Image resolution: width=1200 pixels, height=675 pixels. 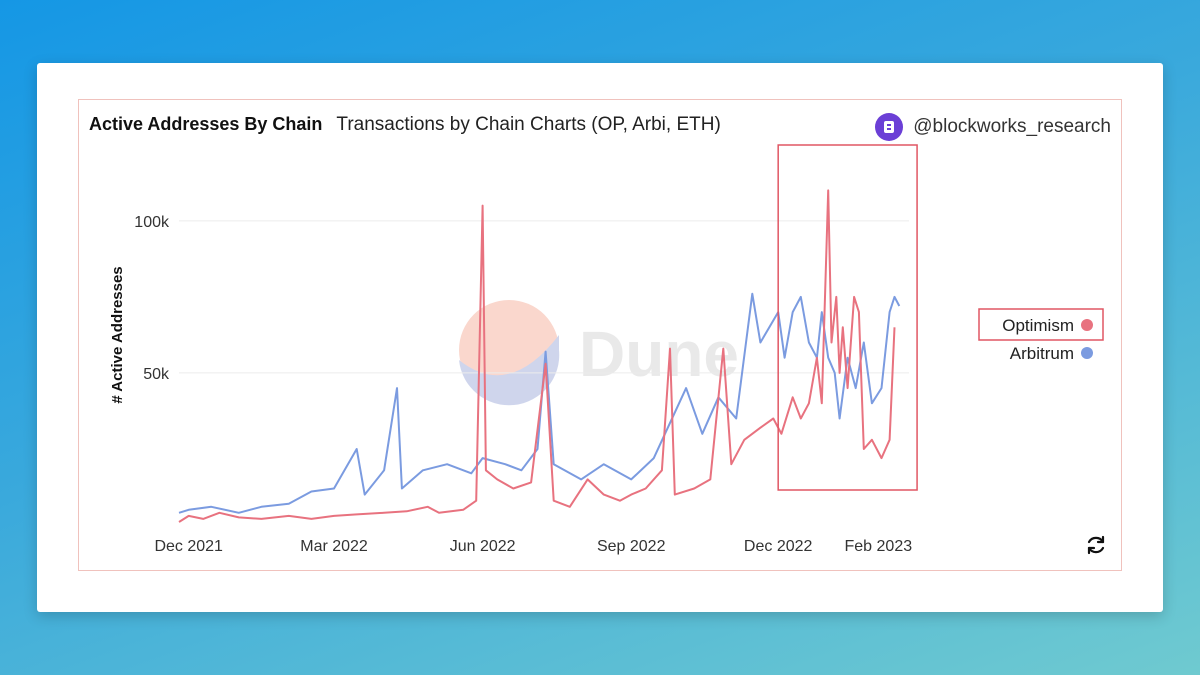 What do you see at coordinates (1012, 126) in the screenshot?
I see `author-name: @blockworks_research` at bounding box center [1012, 126].